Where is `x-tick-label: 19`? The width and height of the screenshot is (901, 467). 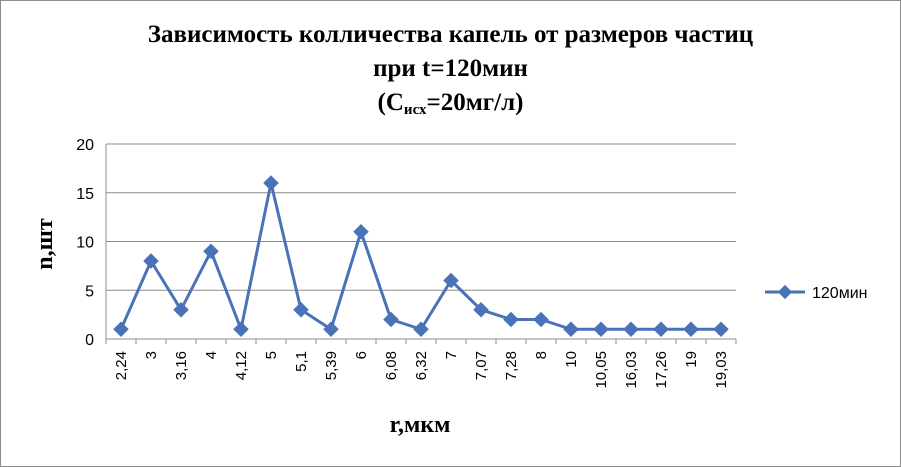
x-tick-label: 19 is located at coordinates (691, 359).